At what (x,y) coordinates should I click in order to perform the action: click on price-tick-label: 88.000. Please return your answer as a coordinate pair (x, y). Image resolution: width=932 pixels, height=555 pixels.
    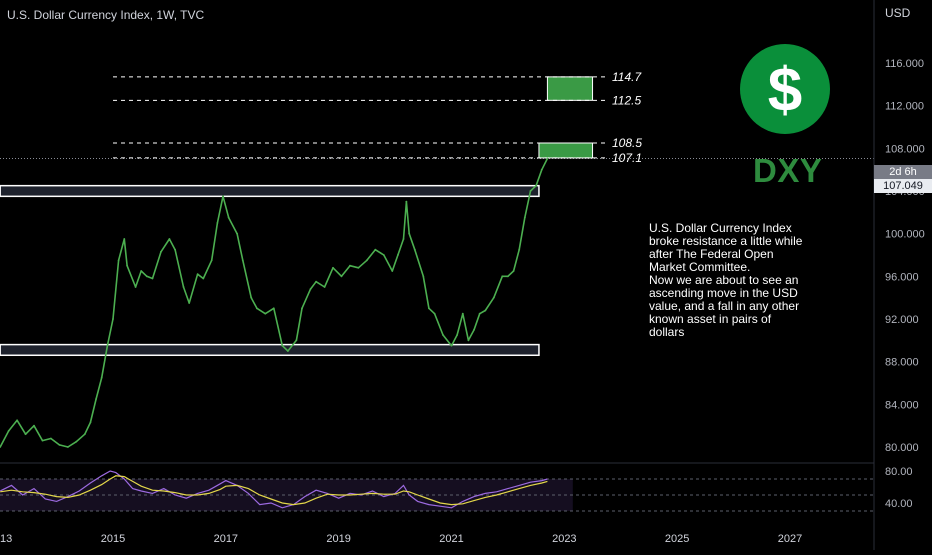
    Looking at the image, I should click on (902, 363).